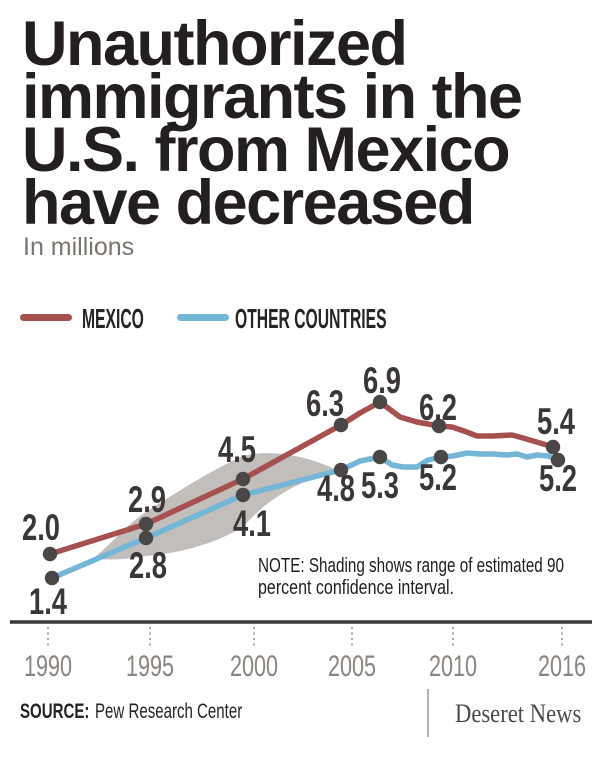 This screenshot has height=767, width=600. Describe the element at coordinates (352, 666) in the screenshot. I see `x-tick-label-2005: 2005` at that location.